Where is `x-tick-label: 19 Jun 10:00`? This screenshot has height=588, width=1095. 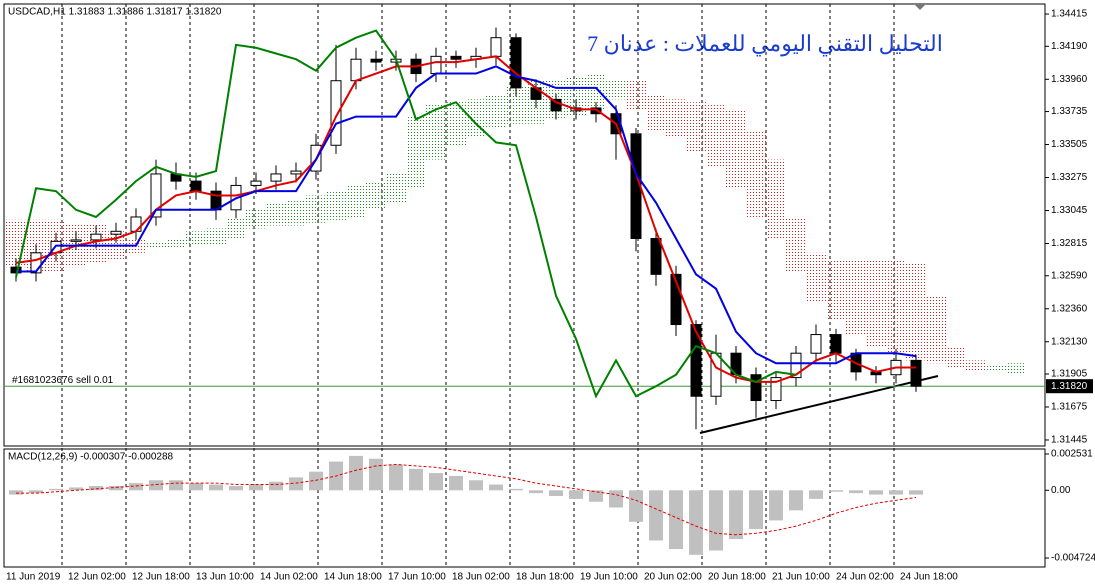
x-tick-label: 19 Jun 10:00 is located at coordinates (609, 577).